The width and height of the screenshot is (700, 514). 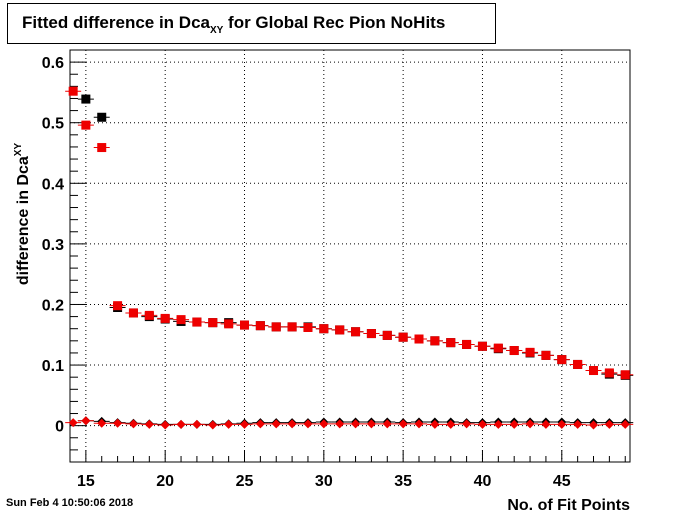 What do you see at coordinates (53, 245) in the screenshot?
I see `y-tick-label: 0.3` at bounding box center [53, 245].